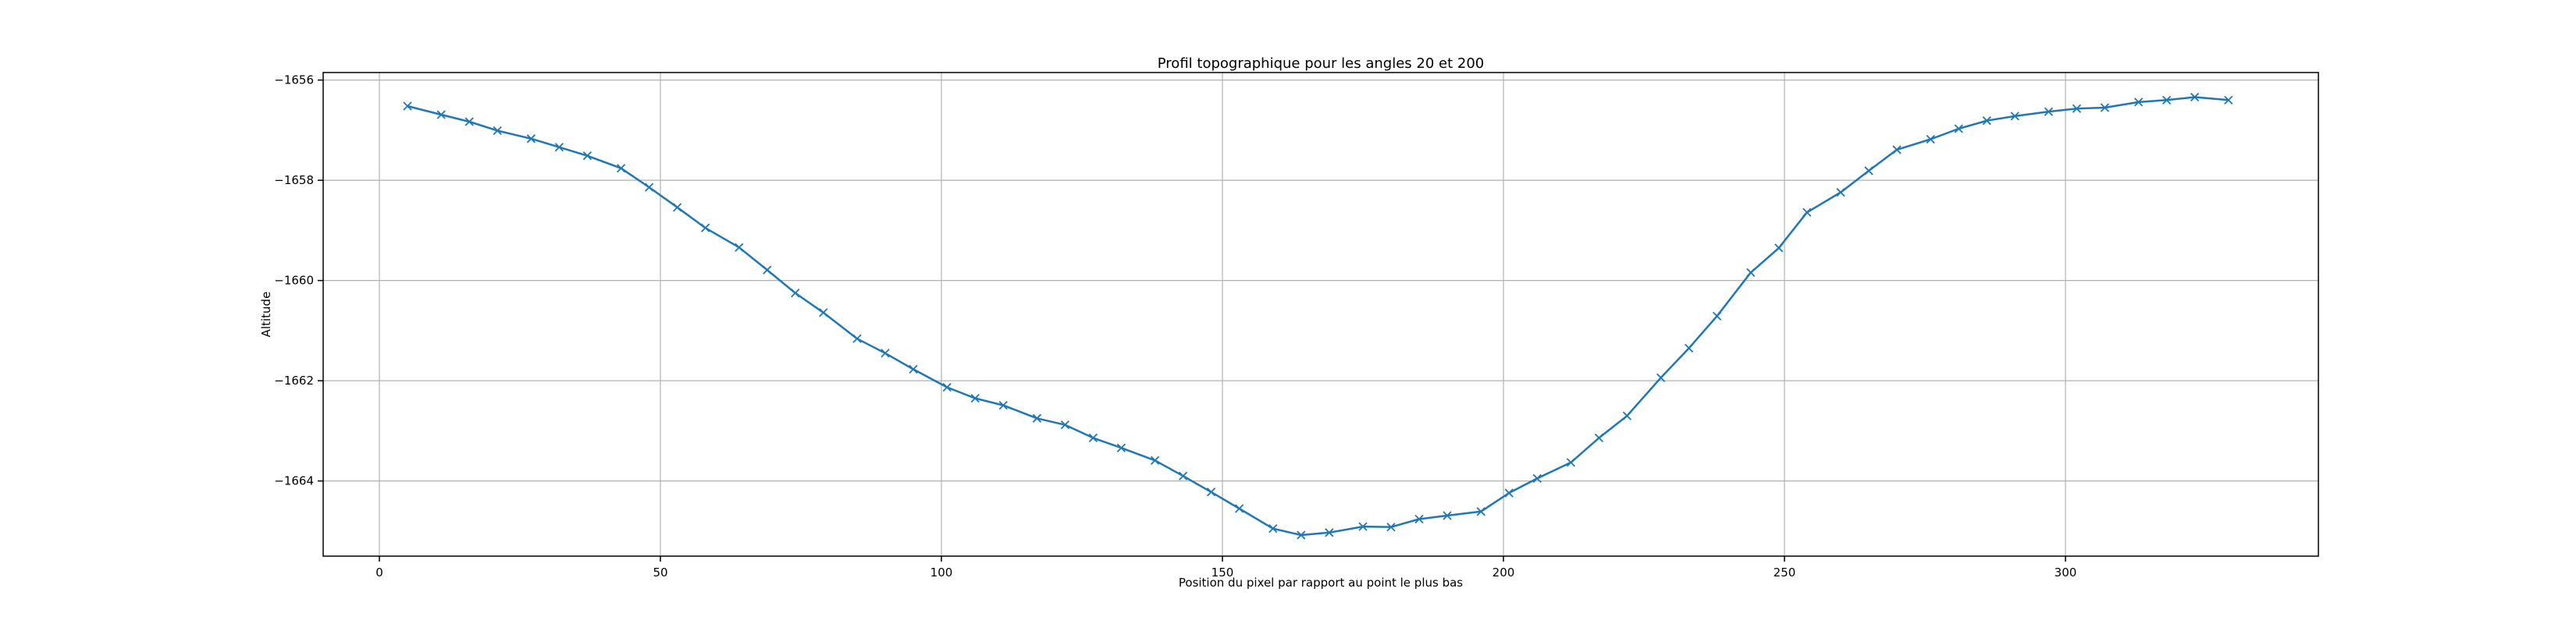 The image size is (2576, 624). What do you see at coordinates (660, 573) in the screenshot?
I see `x-tick-label: 50` at bounding box center [660, 573].